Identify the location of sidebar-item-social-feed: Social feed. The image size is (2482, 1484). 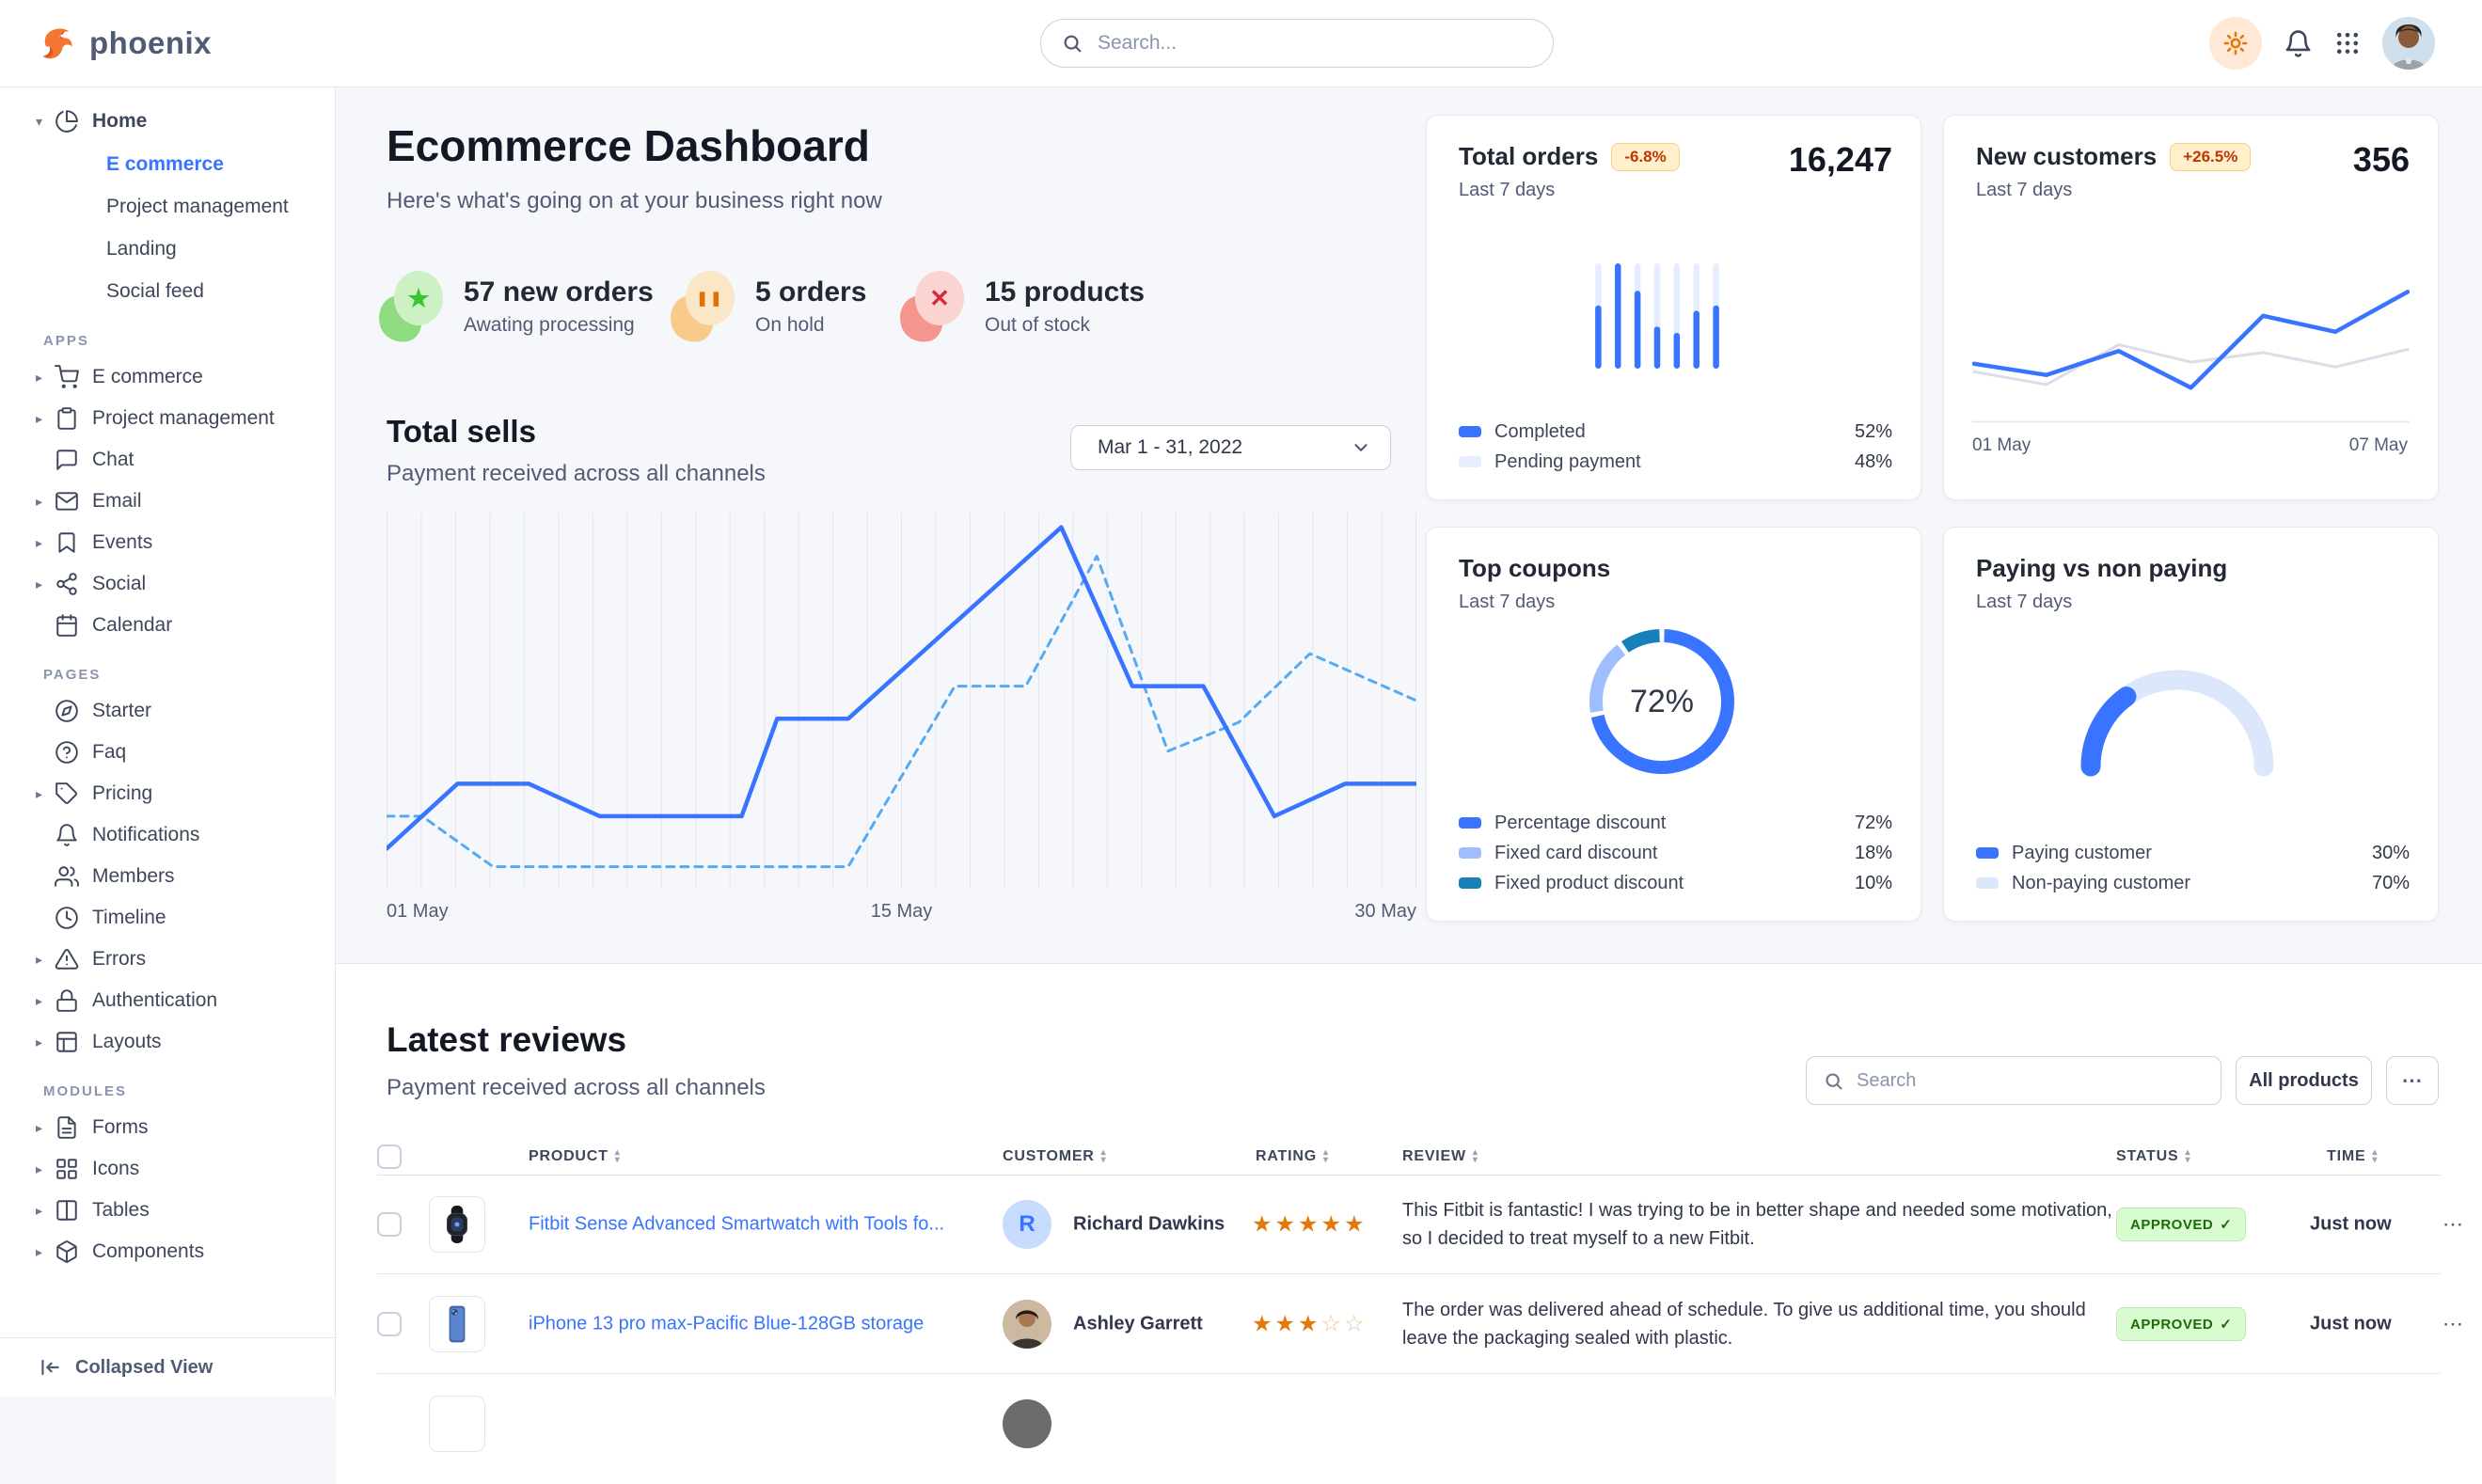
(155, 290).